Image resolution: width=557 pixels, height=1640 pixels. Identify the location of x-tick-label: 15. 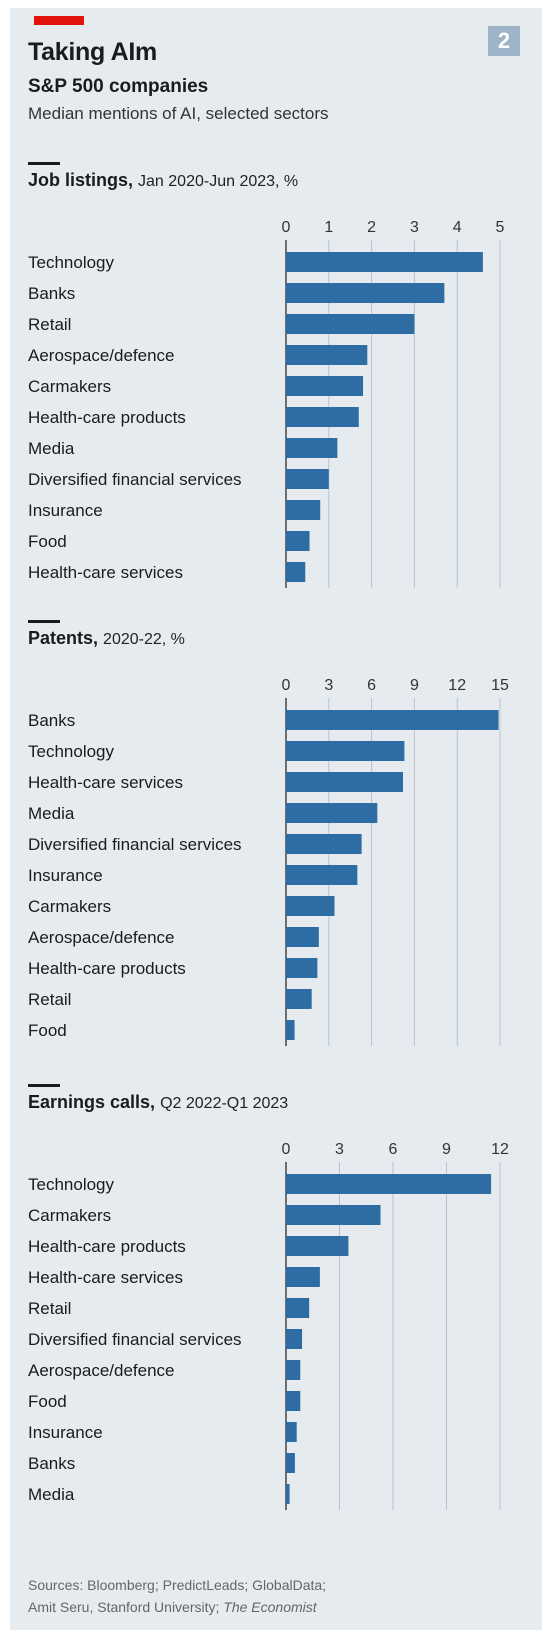
(500, 685).